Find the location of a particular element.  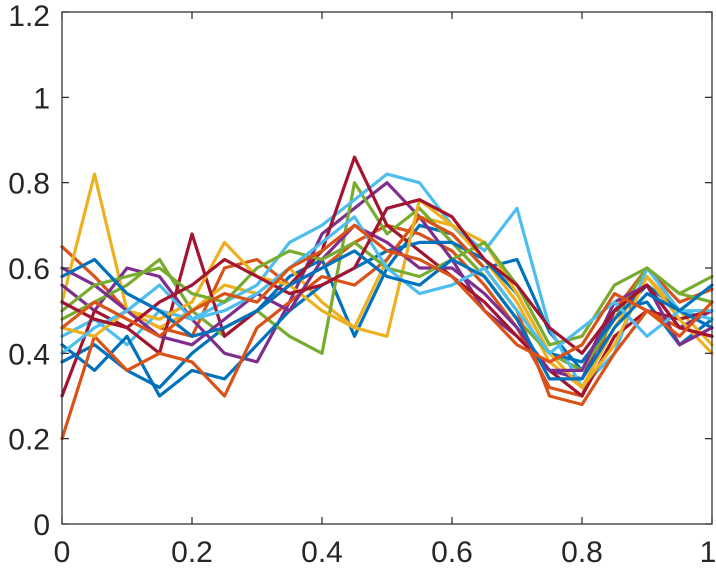

y-tick-label-0: 0 is located at coordinates (41, 525).